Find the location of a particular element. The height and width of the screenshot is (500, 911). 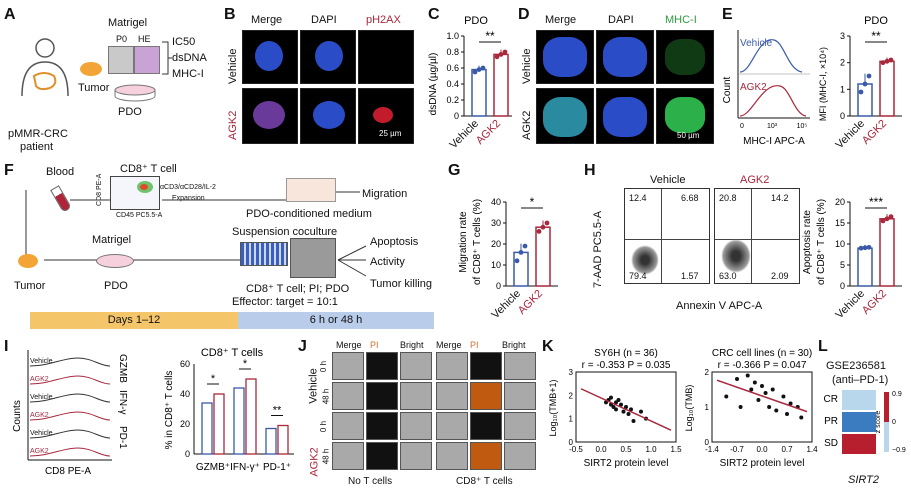

y-tick-label: 10 is located at coordinates (496, 265).